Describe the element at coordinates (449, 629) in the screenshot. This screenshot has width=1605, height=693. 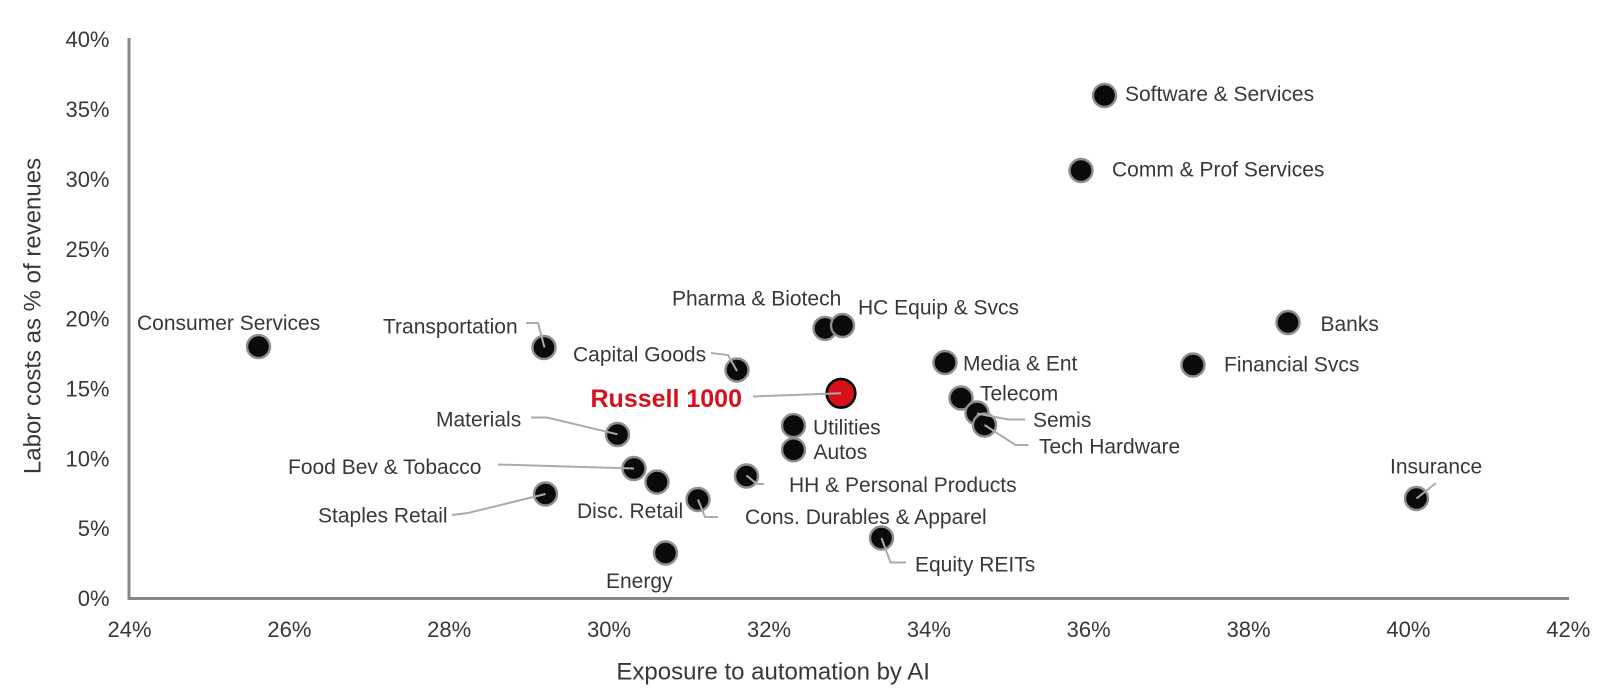
I see `svg-text: 28%` at that location.